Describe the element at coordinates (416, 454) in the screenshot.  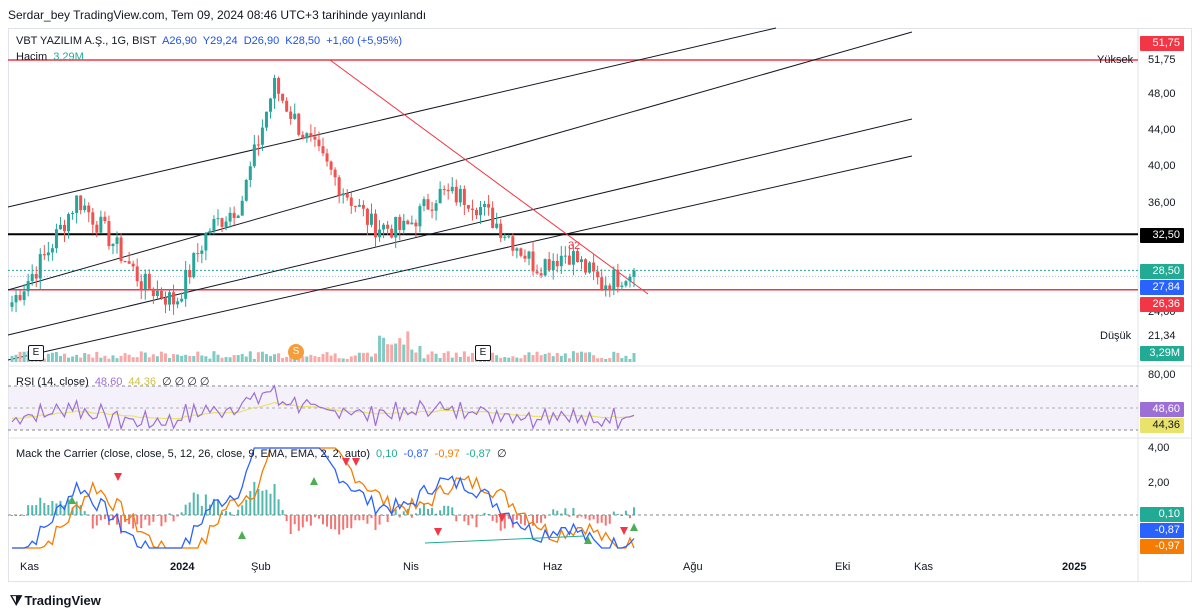
I see `macd-v2: -0,87` at that location.